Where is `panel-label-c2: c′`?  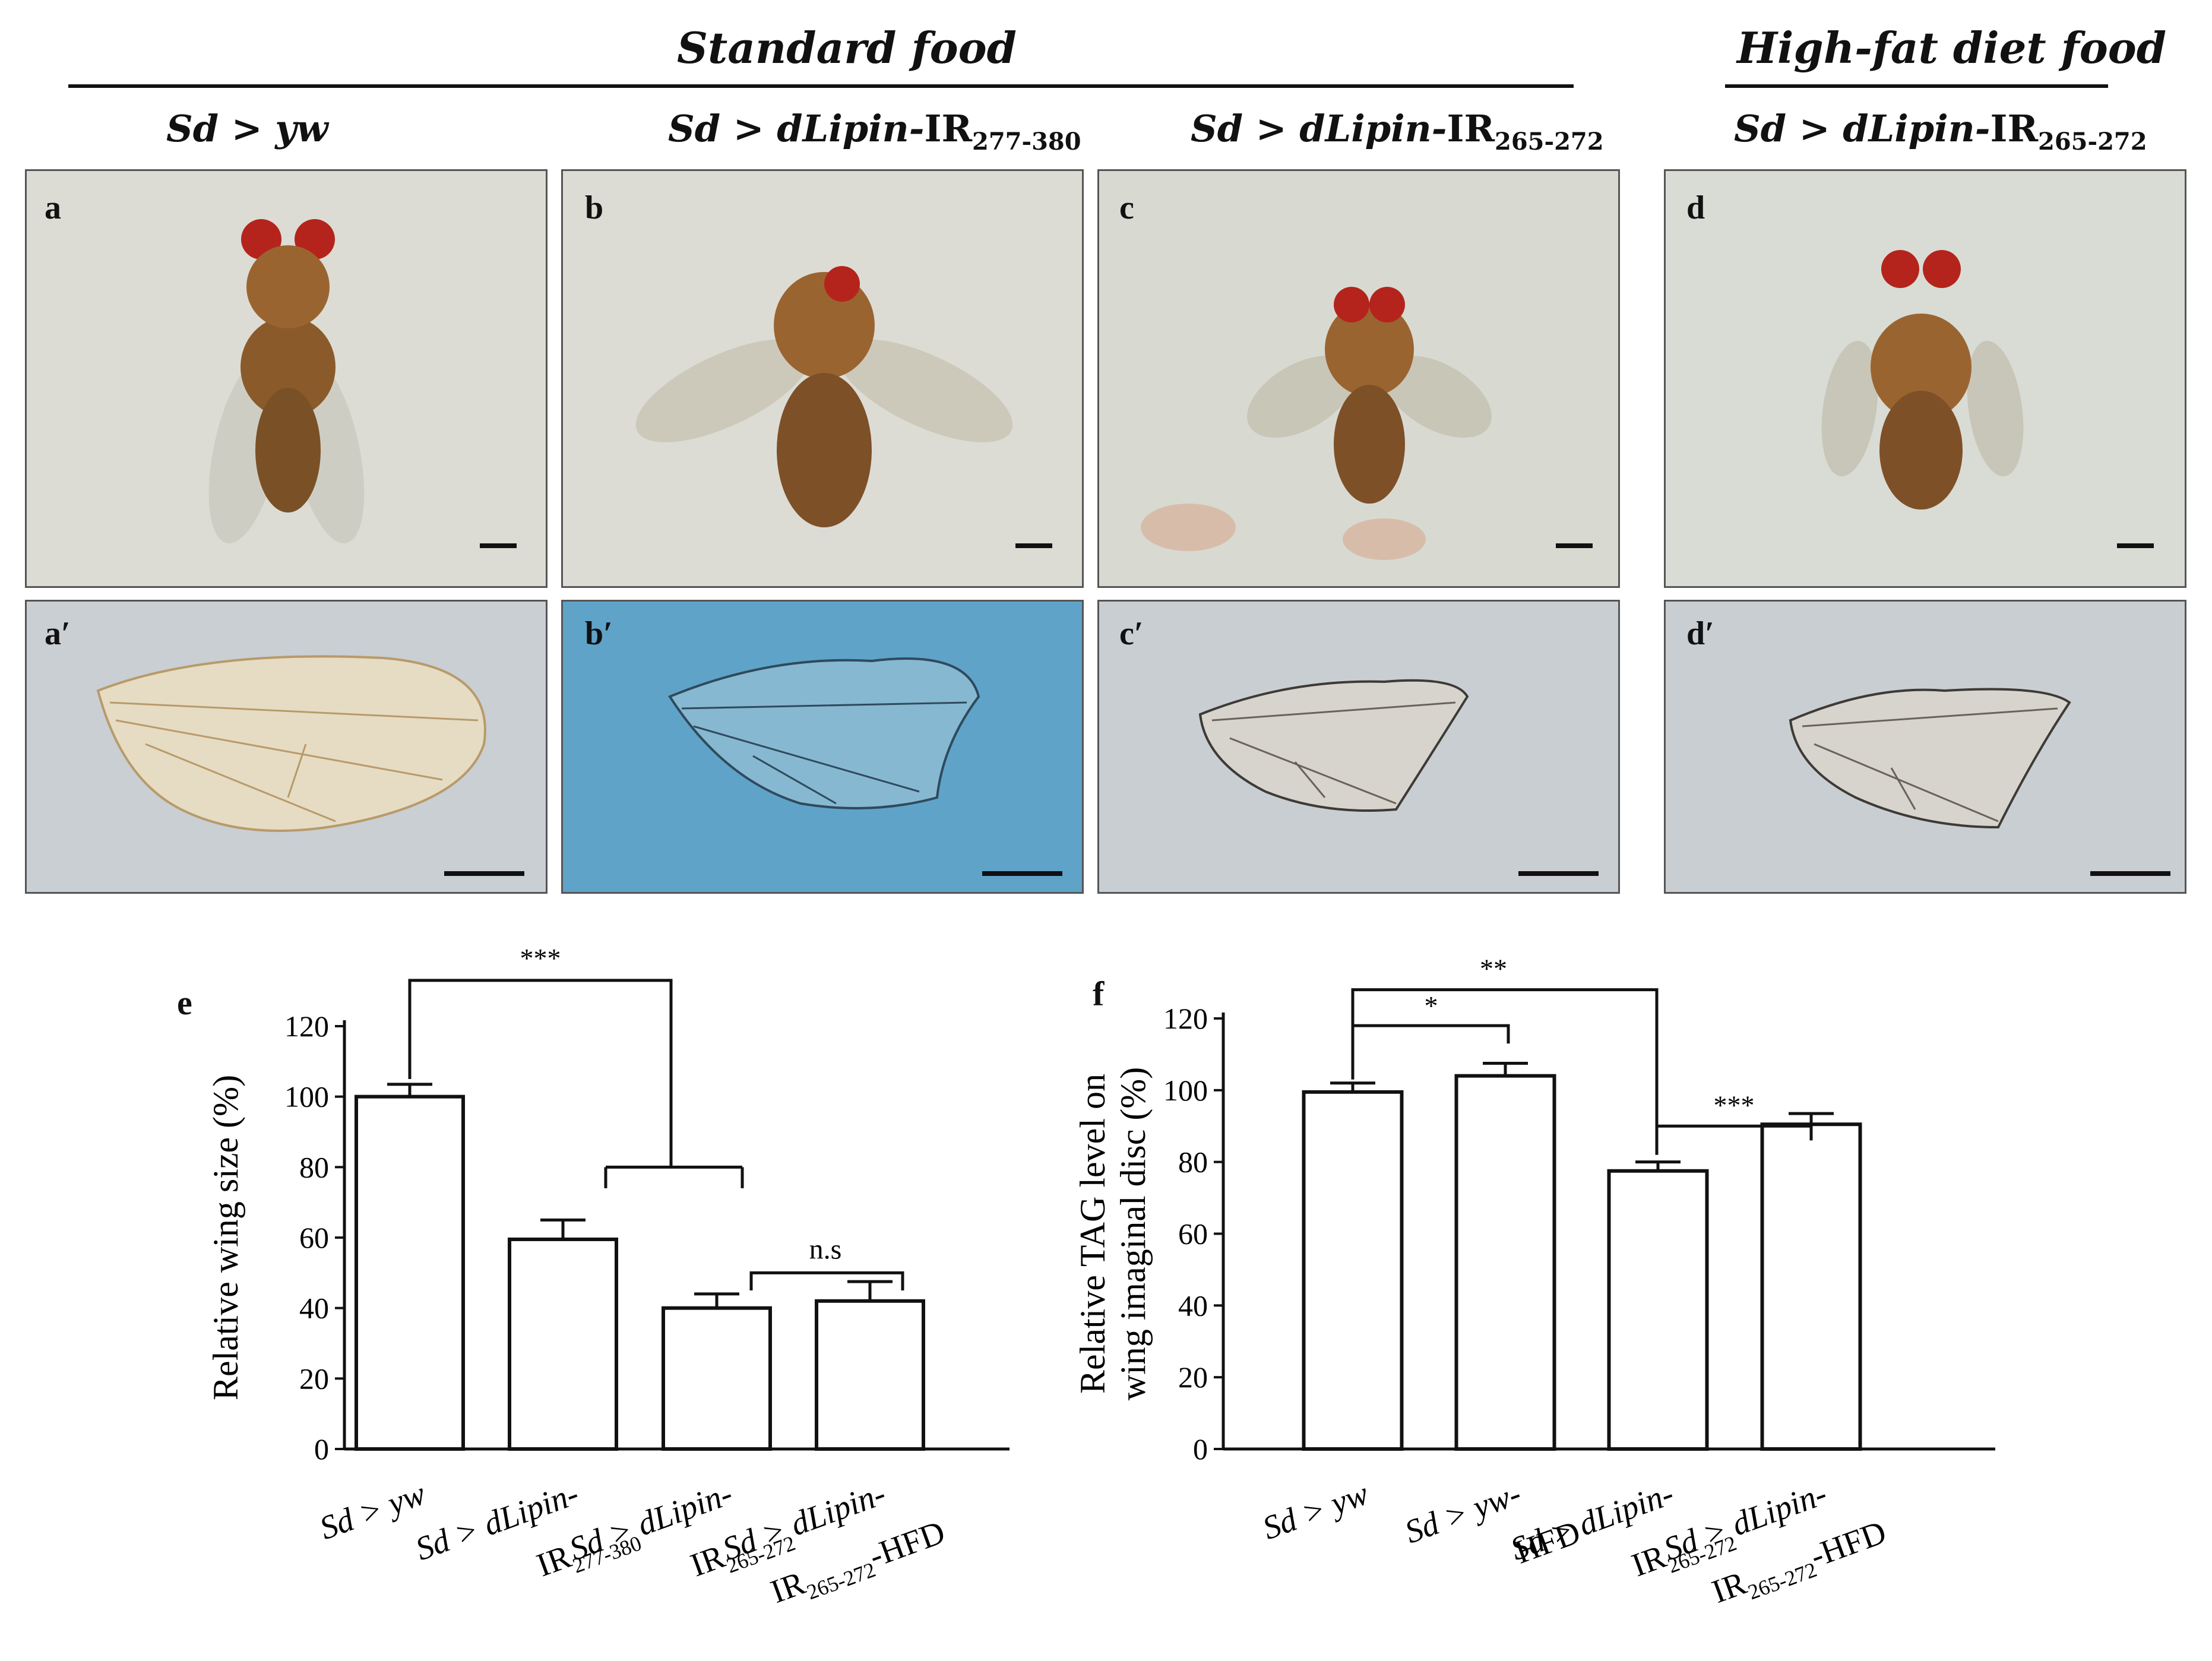
panel-label-c2: c′ is located at coordinates (1131, 634).